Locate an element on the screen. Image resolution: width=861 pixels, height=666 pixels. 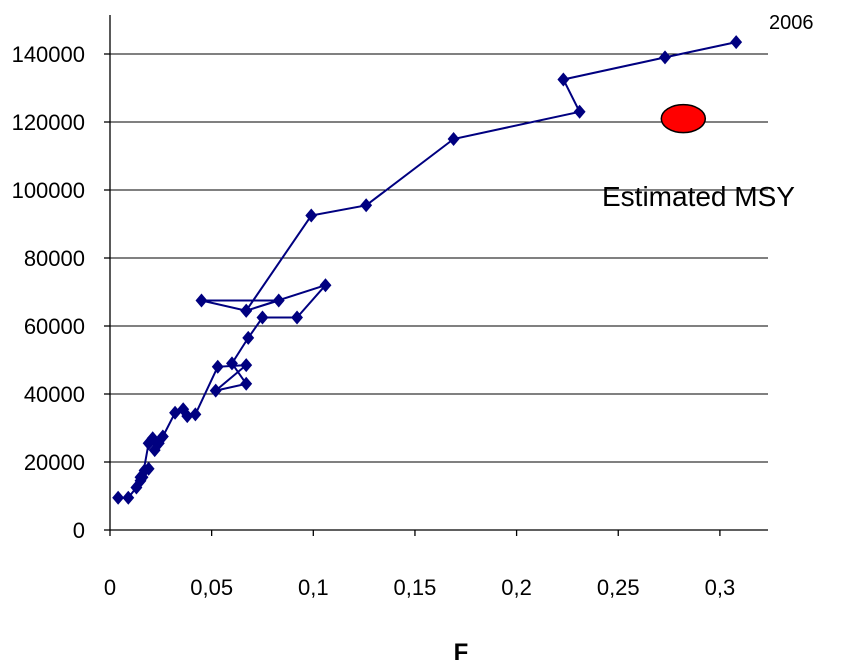
y-tick-label: 80000 is located at coordinates (54, 258).